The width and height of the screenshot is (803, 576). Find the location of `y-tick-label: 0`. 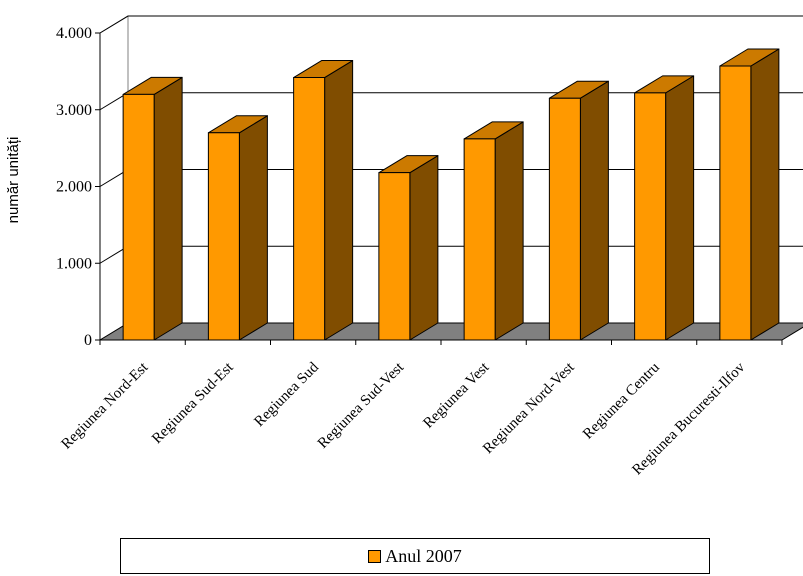

y-tick-label: 0 is located at coordinates (88, 340).